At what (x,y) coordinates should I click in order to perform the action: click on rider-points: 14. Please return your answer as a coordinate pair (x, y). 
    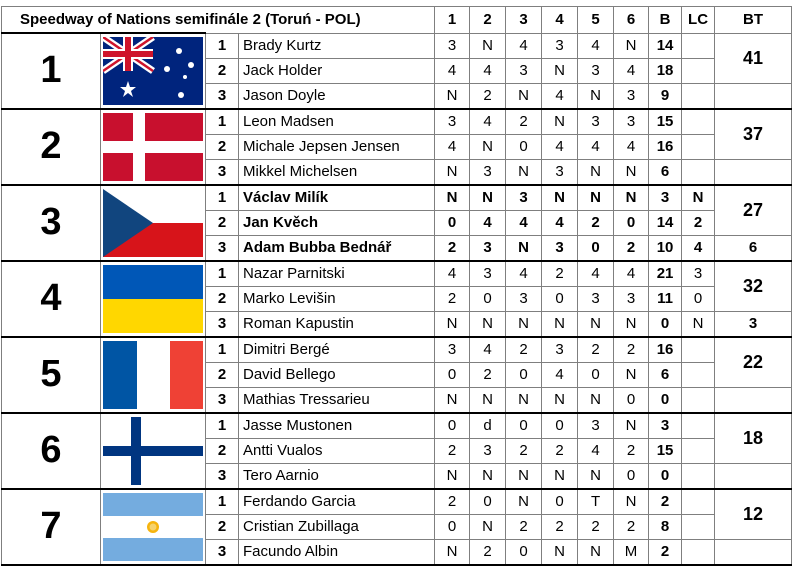
    Looking at the image, I should click on (665, 45).